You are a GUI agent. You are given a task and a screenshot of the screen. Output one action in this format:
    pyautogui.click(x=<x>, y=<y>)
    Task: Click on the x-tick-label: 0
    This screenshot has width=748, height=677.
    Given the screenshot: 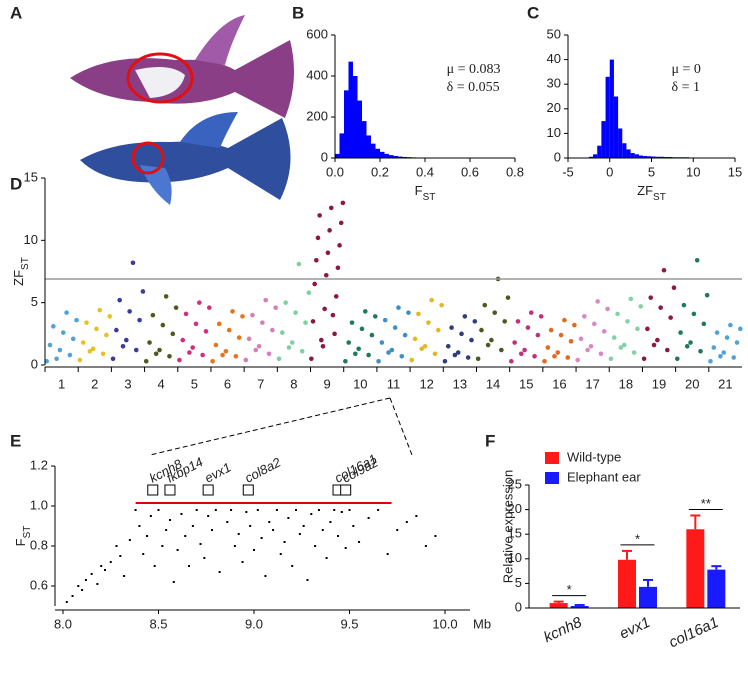 What is the action you would take?
    pyautogui.click(x=609, y=171)
    